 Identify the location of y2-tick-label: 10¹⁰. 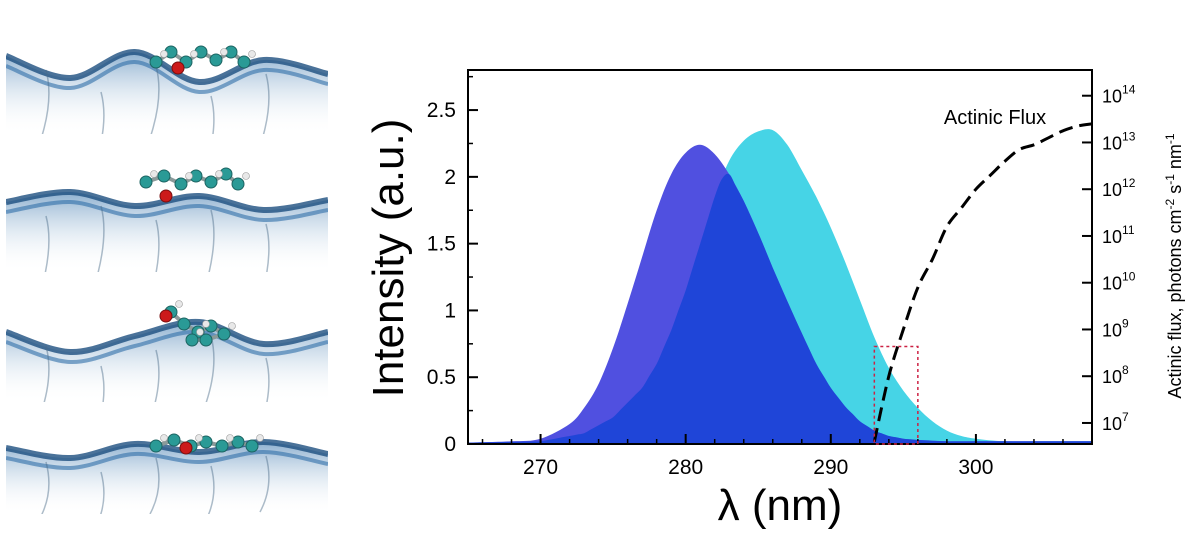
(1119, 282).